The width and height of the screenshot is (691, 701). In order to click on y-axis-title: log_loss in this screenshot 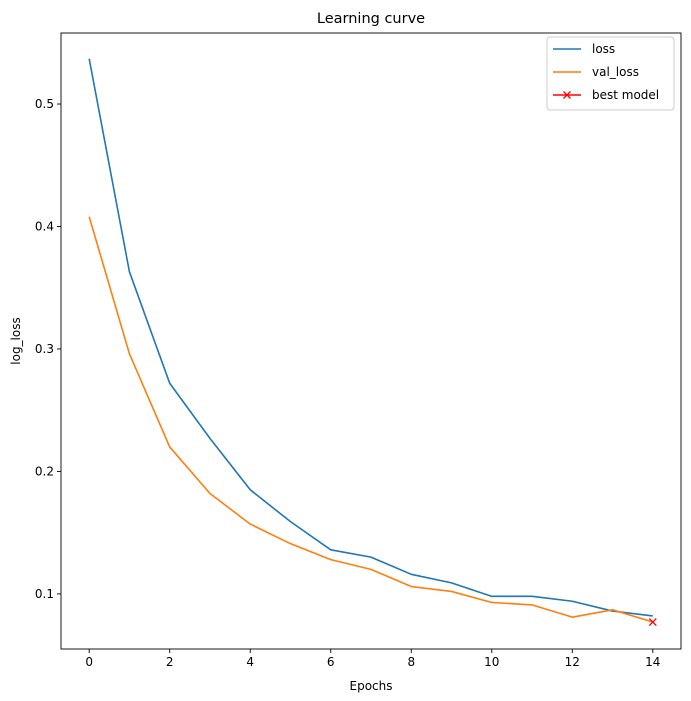, I will do `click(16, 340)`.